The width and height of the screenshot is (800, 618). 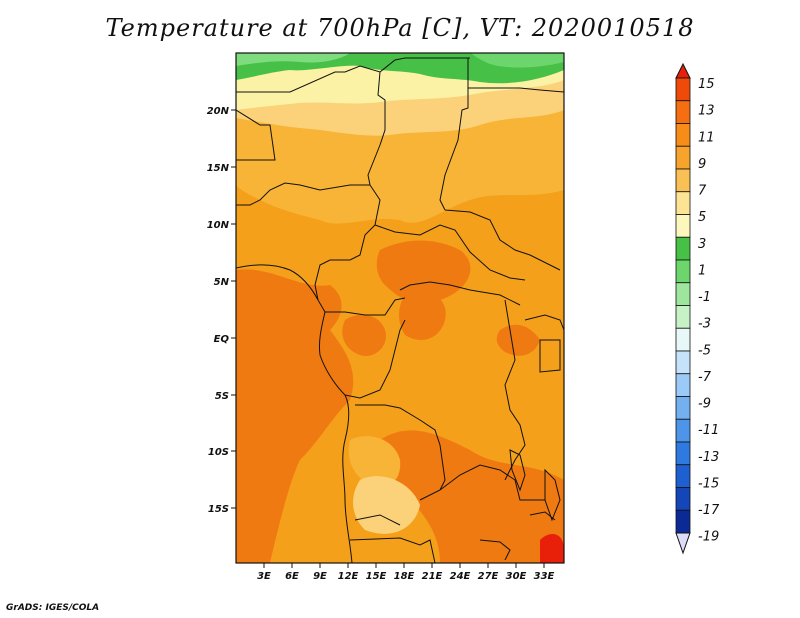 What do you see at coordinates (264, 576) in the screenshot?
I see `lon-tick-label: 3E` at bounding box center [264, 576].